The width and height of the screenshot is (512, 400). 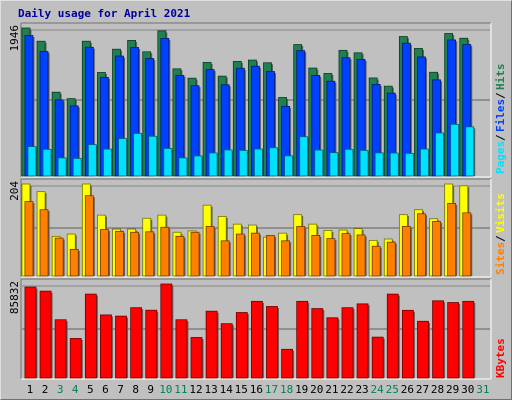 I want to click on day-label-28: 28, so click(x=437, y=389).